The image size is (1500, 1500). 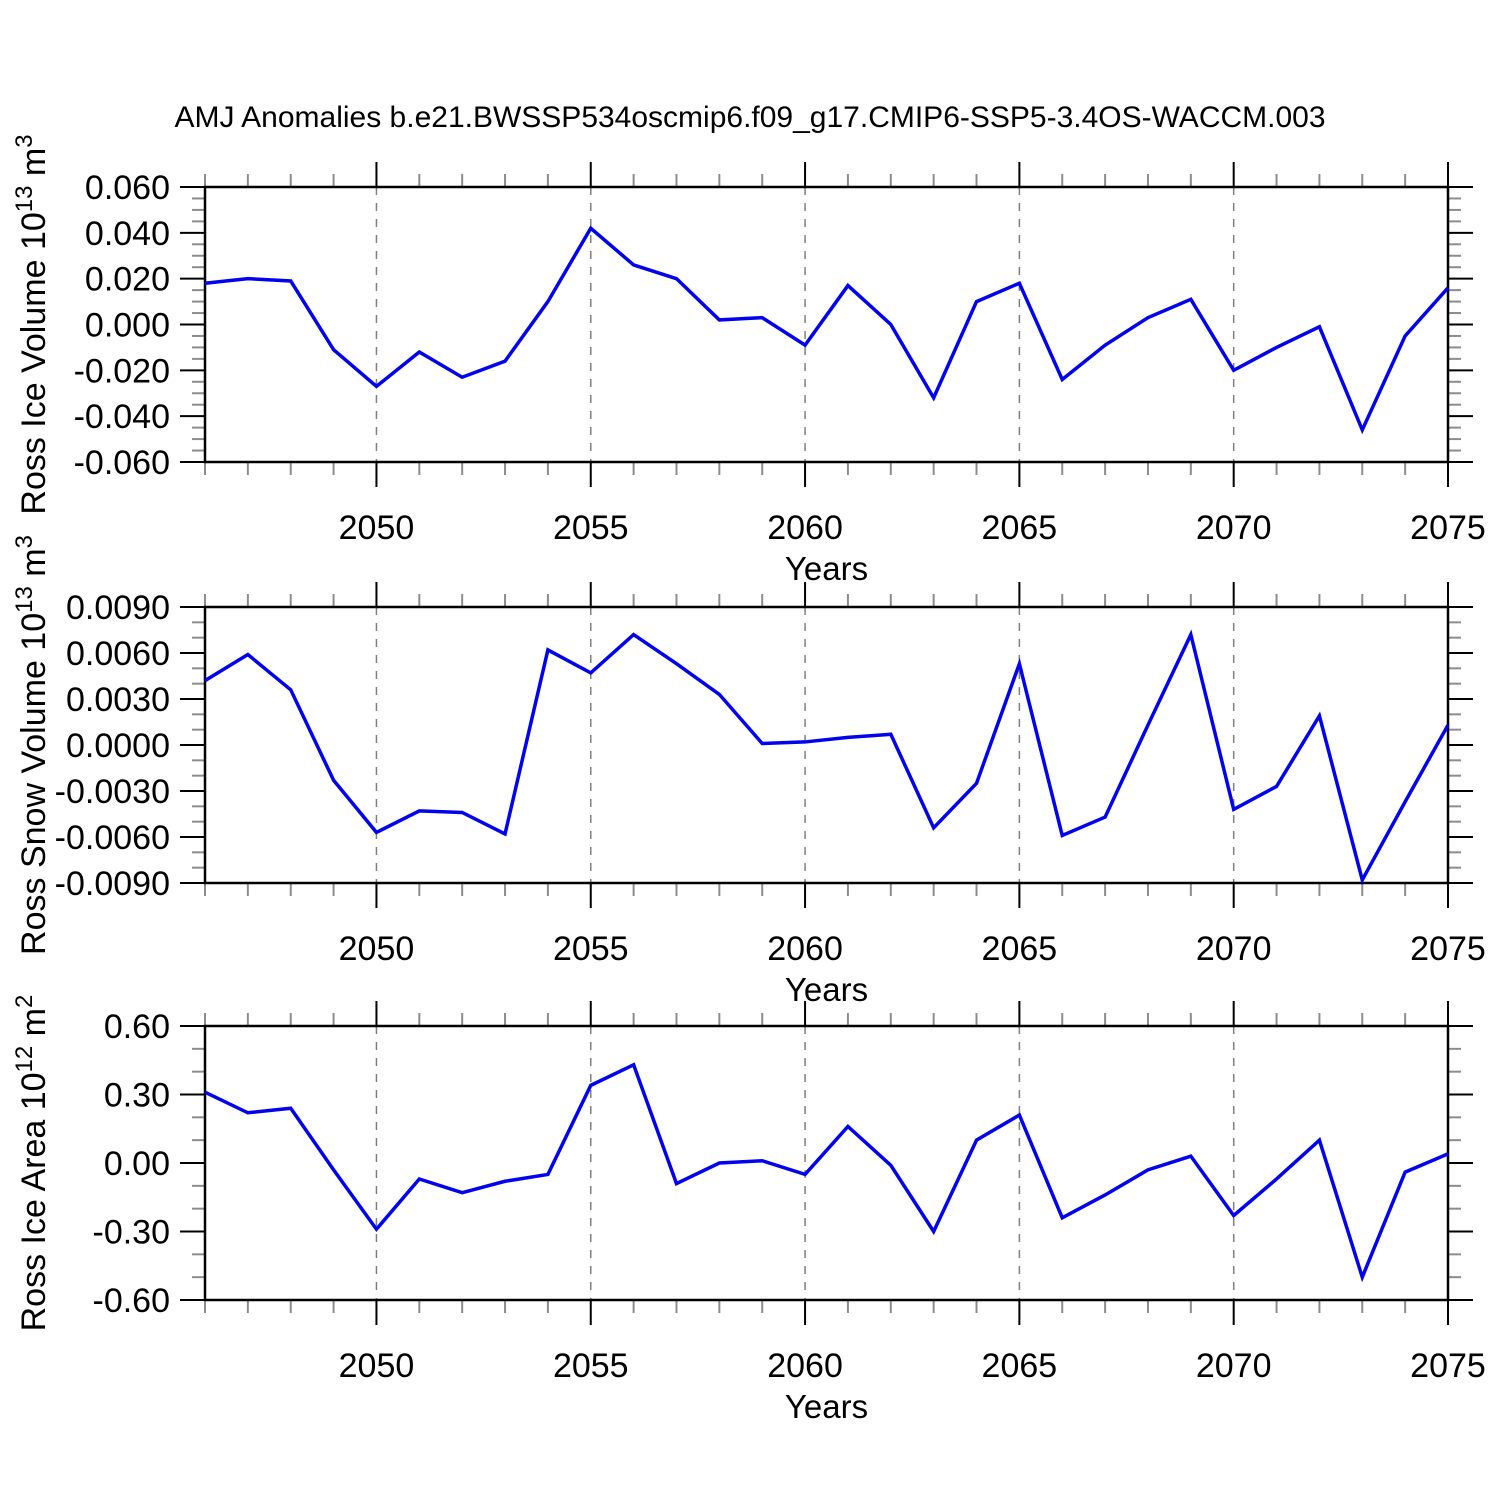 What do you see at coordinates (118, 608) in the screenshot?
I see `y-tick-label: 0.0090` at bounding box center [118, 608].